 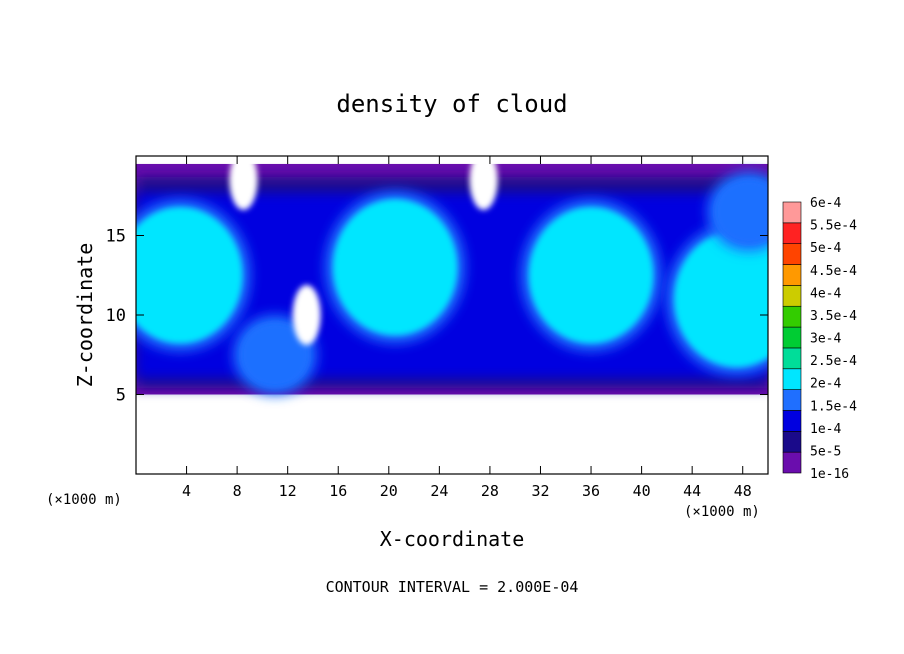 I want to click on x-tick-label: 4, so click(x=186, y=491).